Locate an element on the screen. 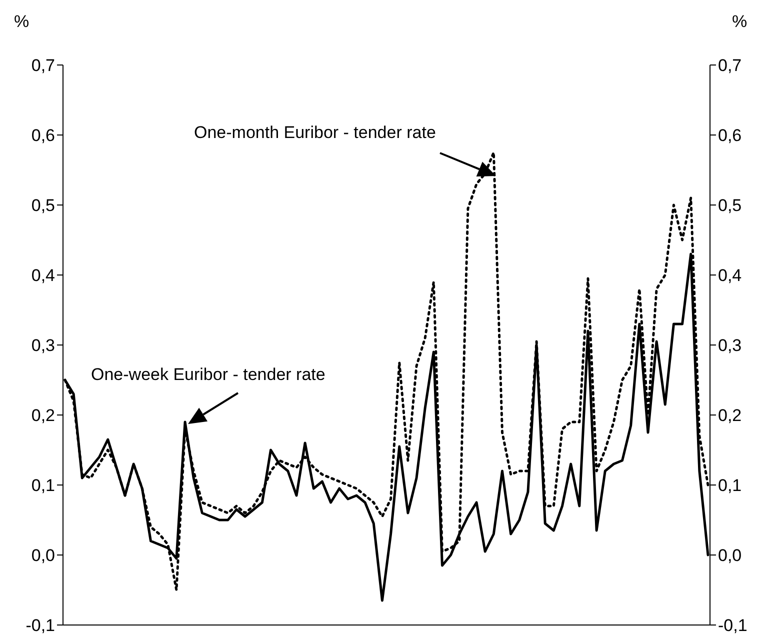  y-tick-label: 0,4 is located at coordinates (43, 276).